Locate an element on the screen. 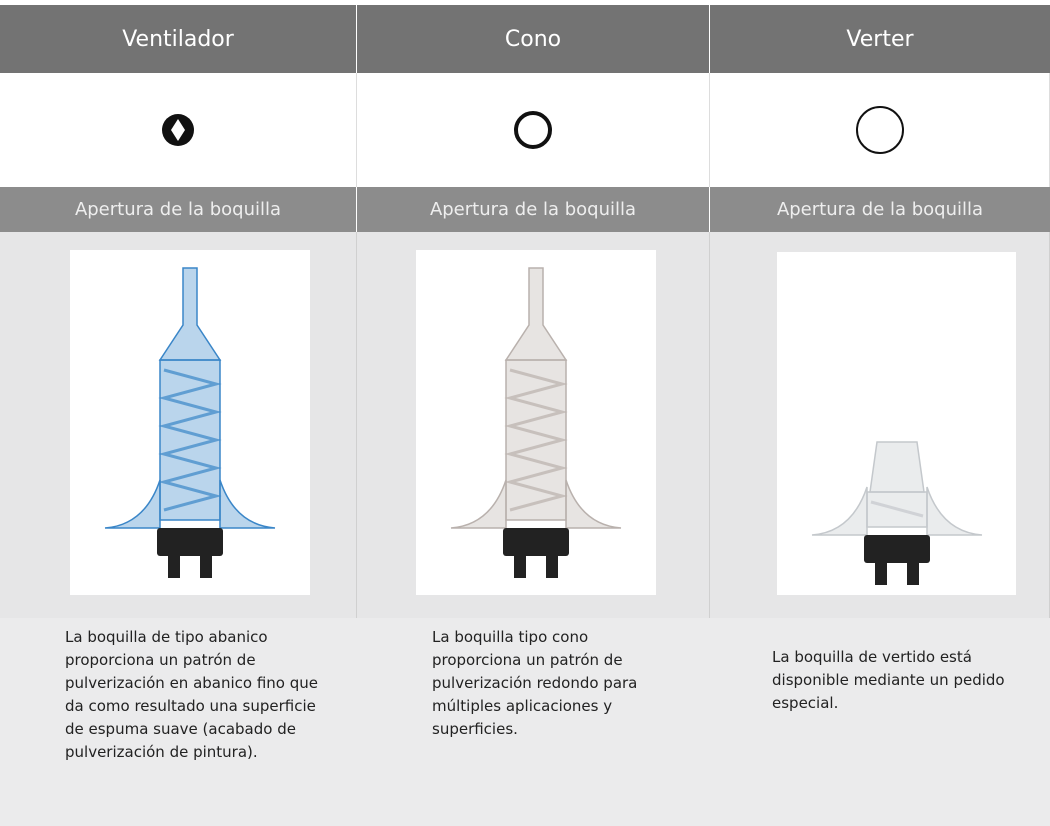 The height and width of the screenshot is (826, 1050). cone-icon is located at coordinates (533, 130).